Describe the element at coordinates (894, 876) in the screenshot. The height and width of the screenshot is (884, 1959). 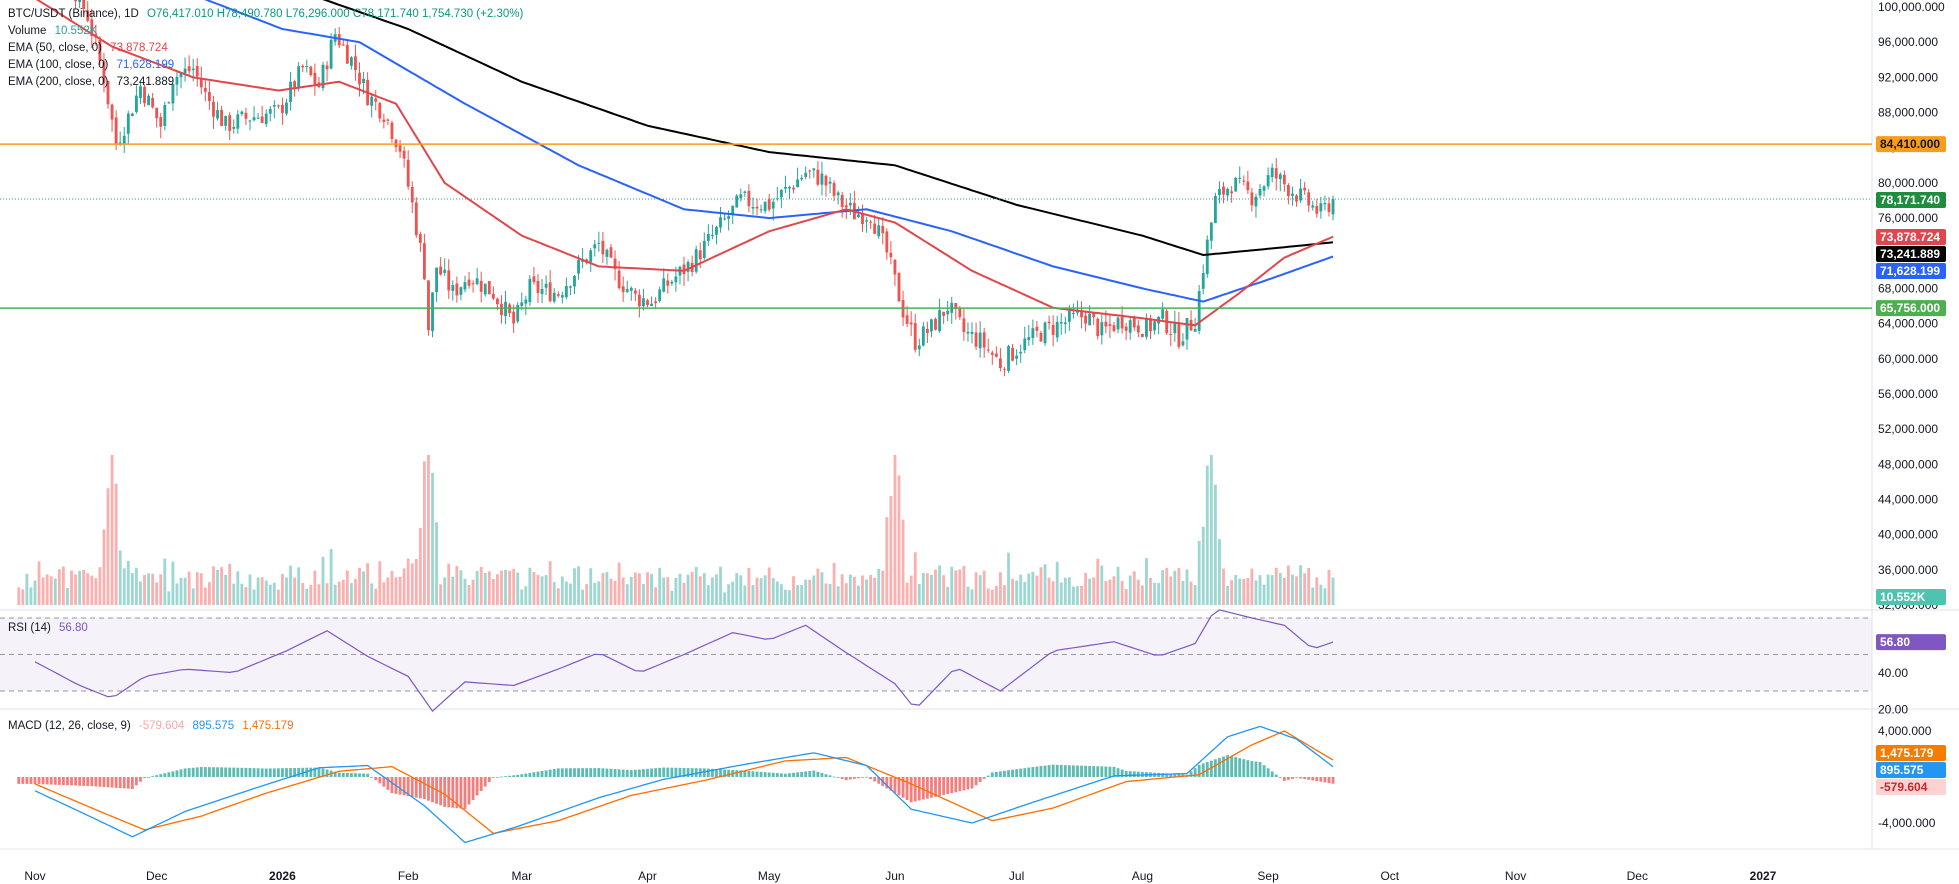
I see `time-axis-label: Jun` at that location.